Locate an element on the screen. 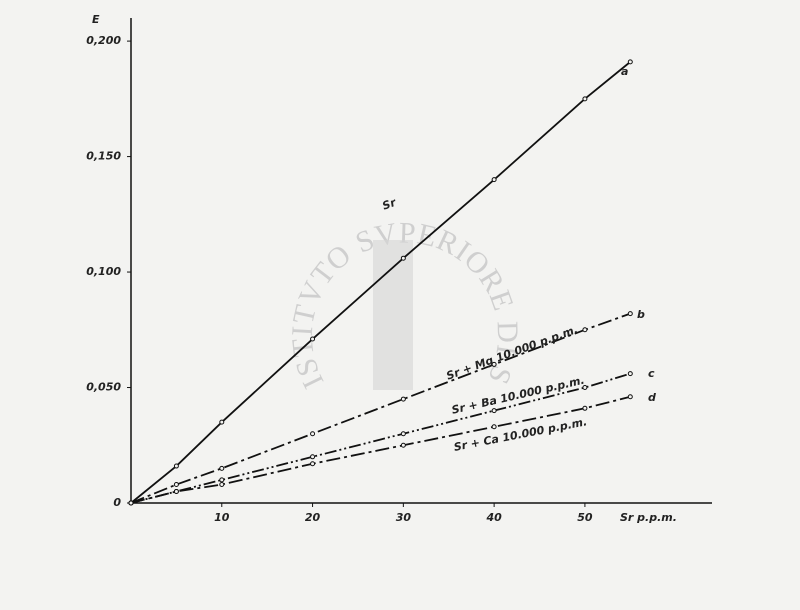 The width and height of the screenshot is (800, 610). annotation: Sr is located at coordinates (390, 204).